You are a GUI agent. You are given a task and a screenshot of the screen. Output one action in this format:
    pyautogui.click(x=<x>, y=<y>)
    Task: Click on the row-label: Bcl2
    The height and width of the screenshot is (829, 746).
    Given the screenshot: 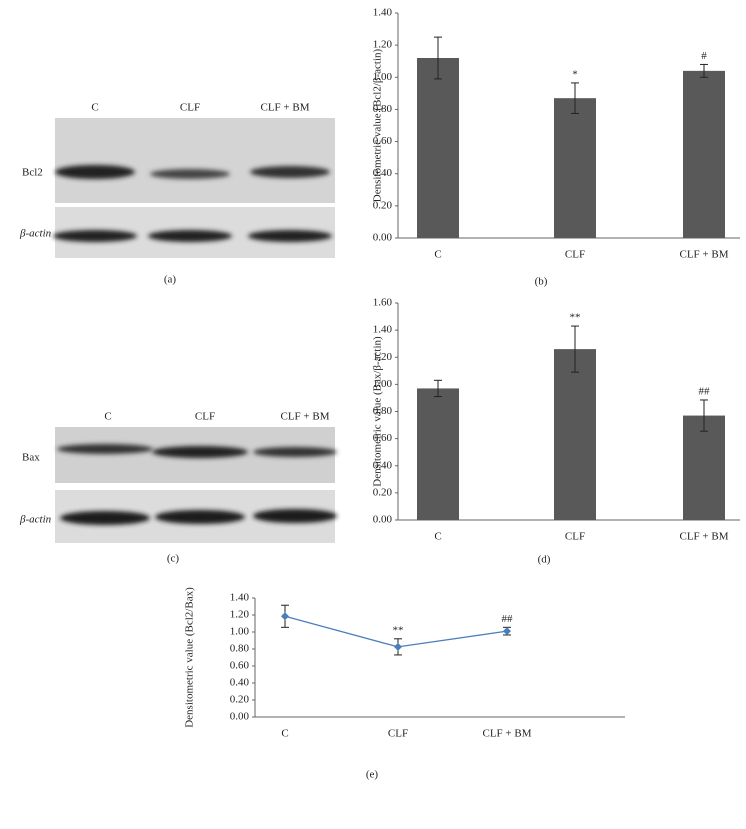 What is the action you would take?
    pyautogui.click(x=32, y=173)
    